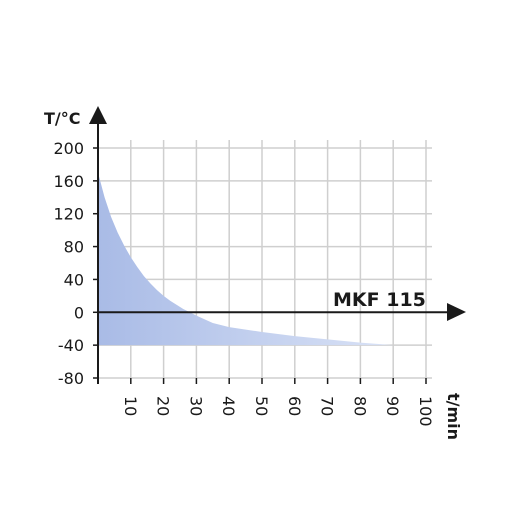 This screenshot has width=515, height=515. I want to click on y-tick-label-200: 200, so click(68, 148).